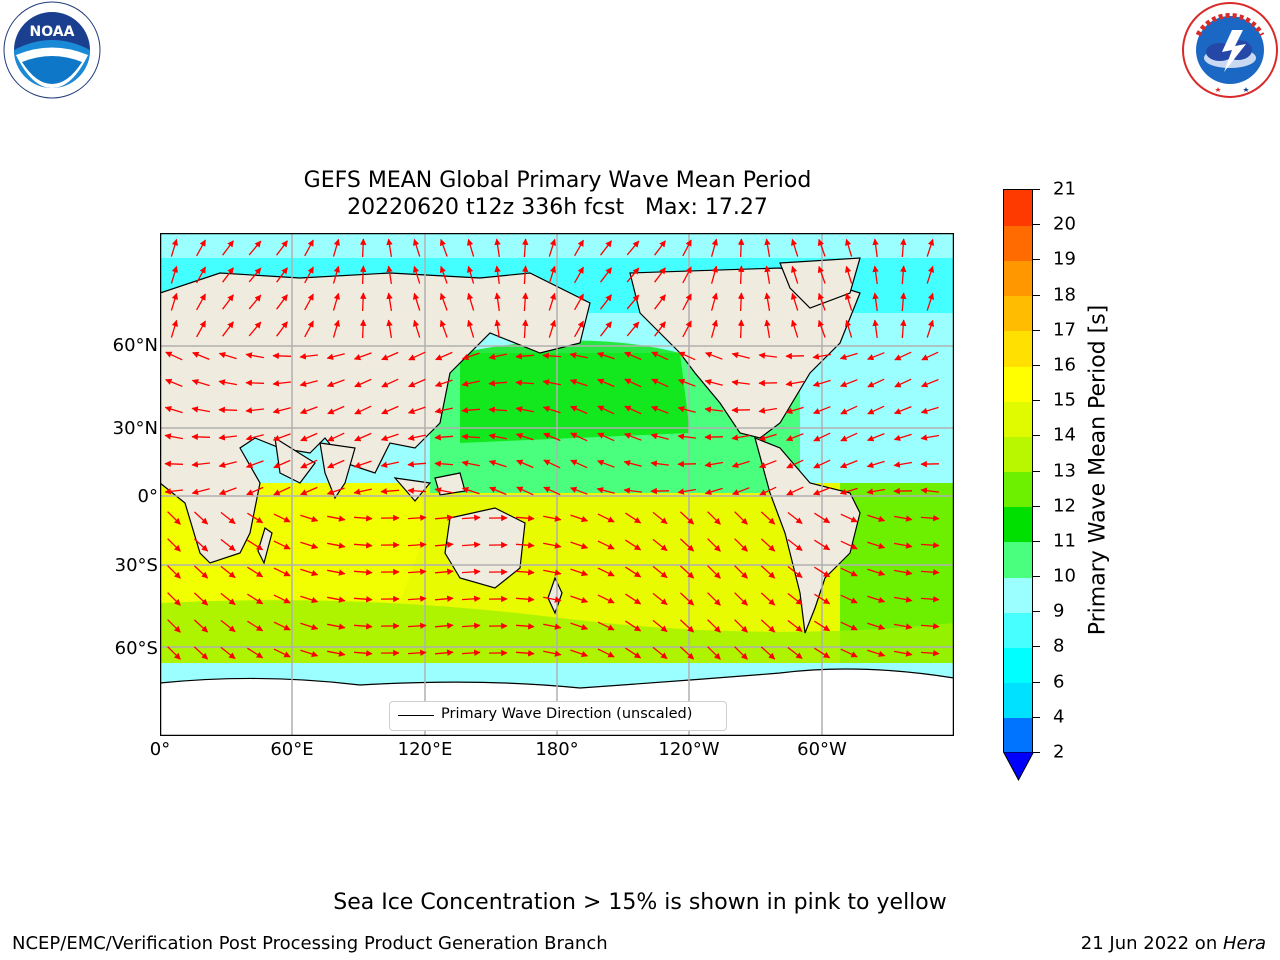 The width and height of the screenshot is (1280, 960). I want to click on north-atlantic-field, so click(877, 413).